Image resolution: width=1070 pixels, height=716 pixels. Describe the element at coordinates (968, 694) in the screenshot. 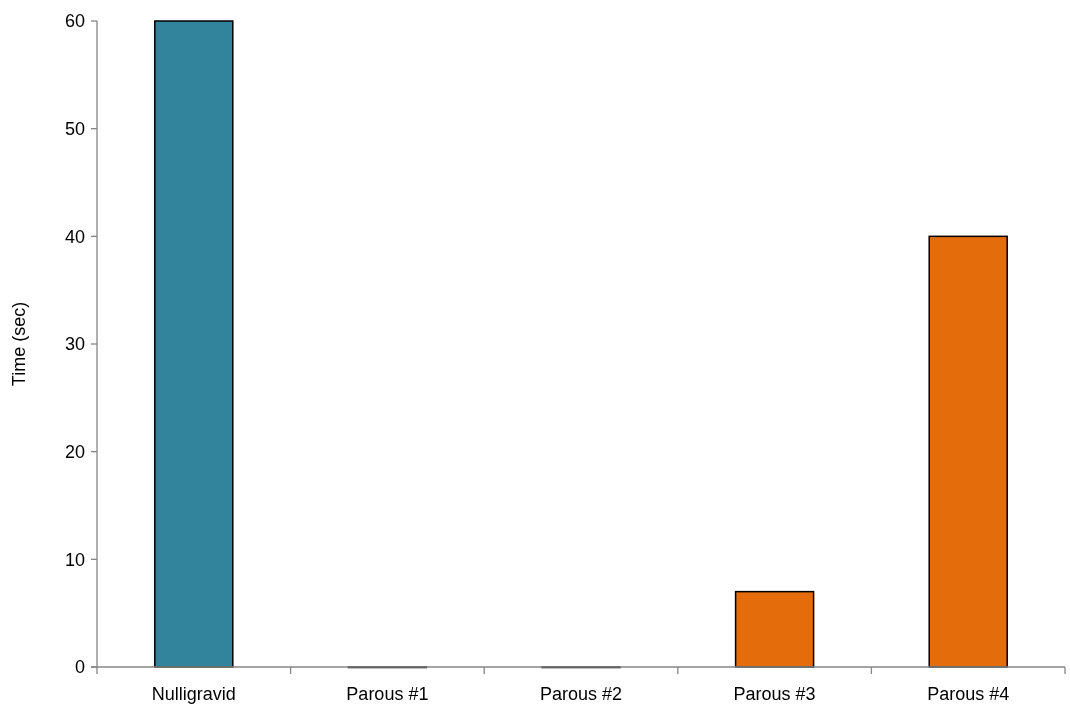

I see `x-tick-label: Parous #4` at that location.